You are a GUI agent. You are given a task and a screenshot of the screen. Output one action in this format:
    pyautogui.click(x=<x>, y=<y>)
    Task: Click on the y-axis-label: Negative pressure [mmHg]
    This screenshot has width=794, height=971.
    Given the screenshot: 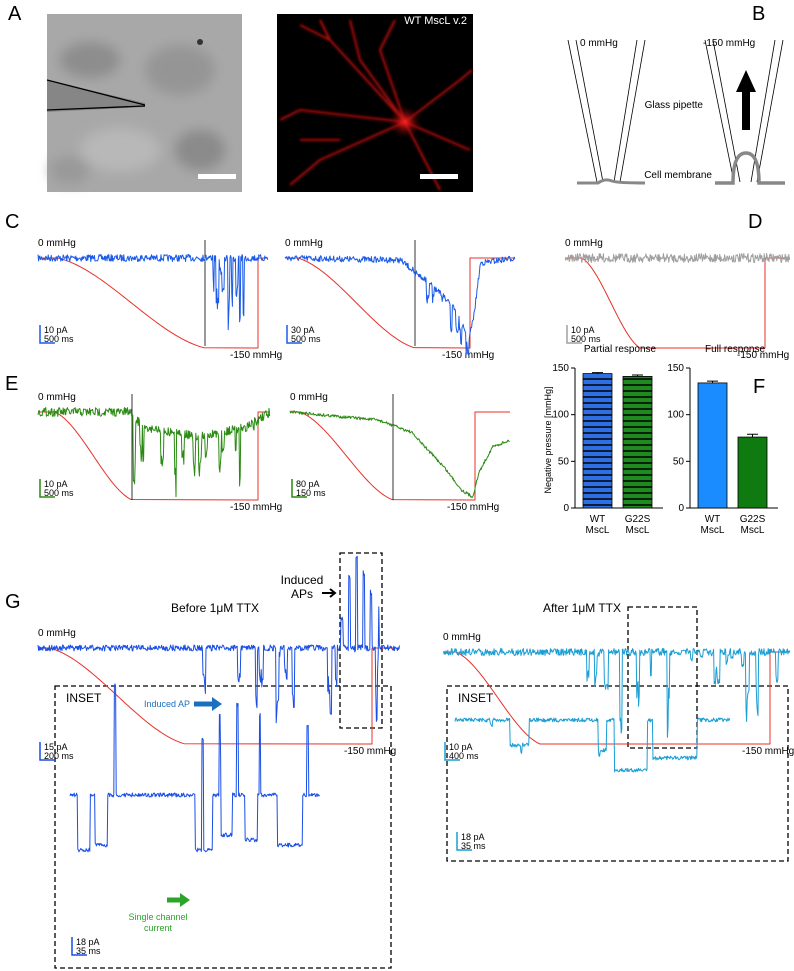 What is the action you would take?
    pyautogui.click(x=548, y=439)
    